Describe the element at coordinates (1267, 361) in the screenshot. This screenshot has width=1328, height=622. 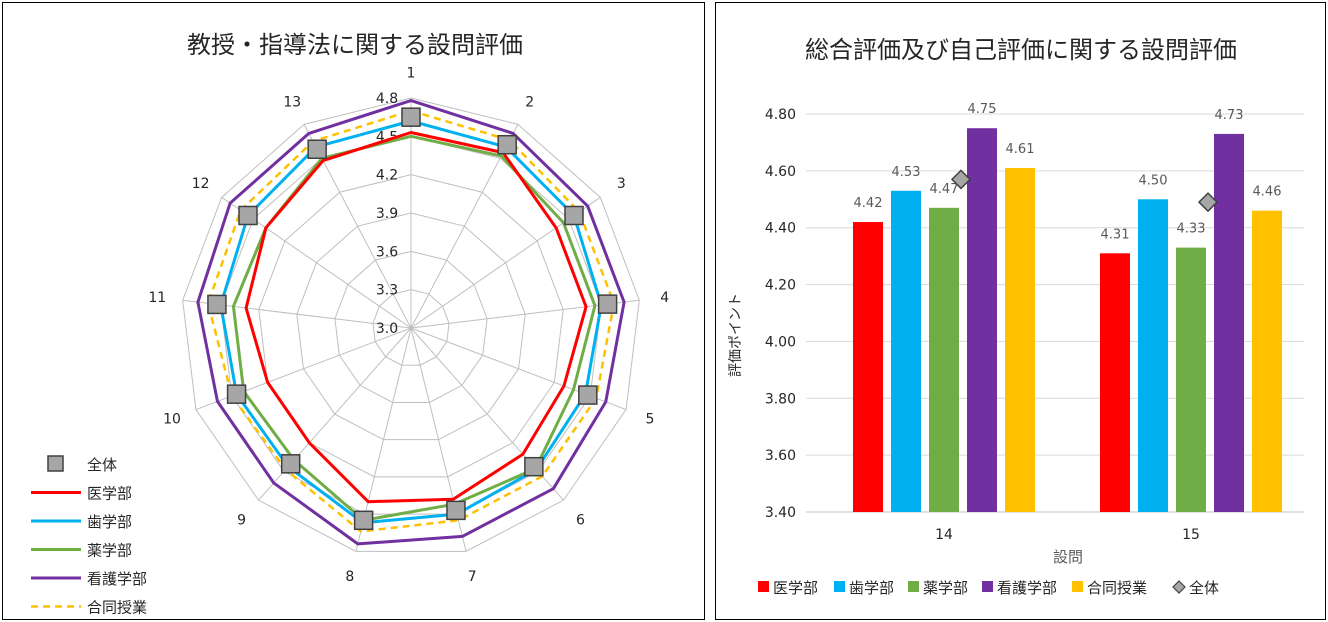
I see `bar-合同授業-15` at that location.